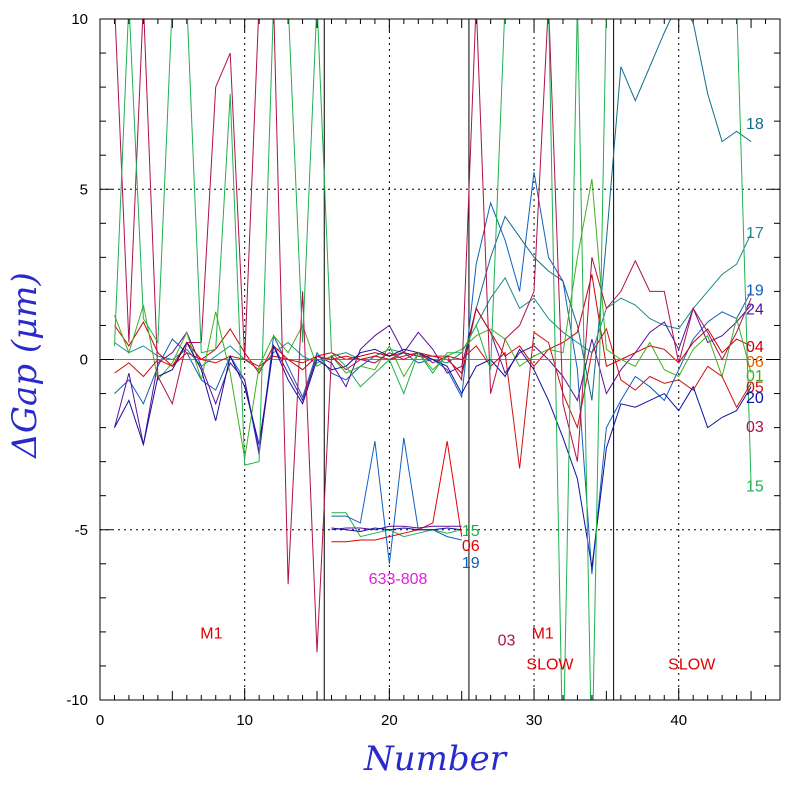 This screenshot has width=797, height=797. I want to click on annotation: 03, so click(507, 641).